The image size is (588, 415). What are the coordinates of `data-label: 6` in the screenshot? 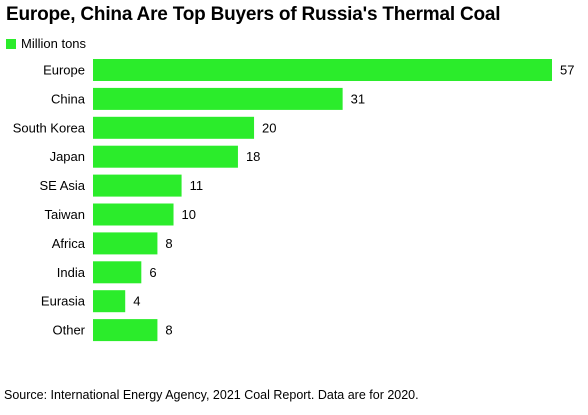 It's located at (152, 272).